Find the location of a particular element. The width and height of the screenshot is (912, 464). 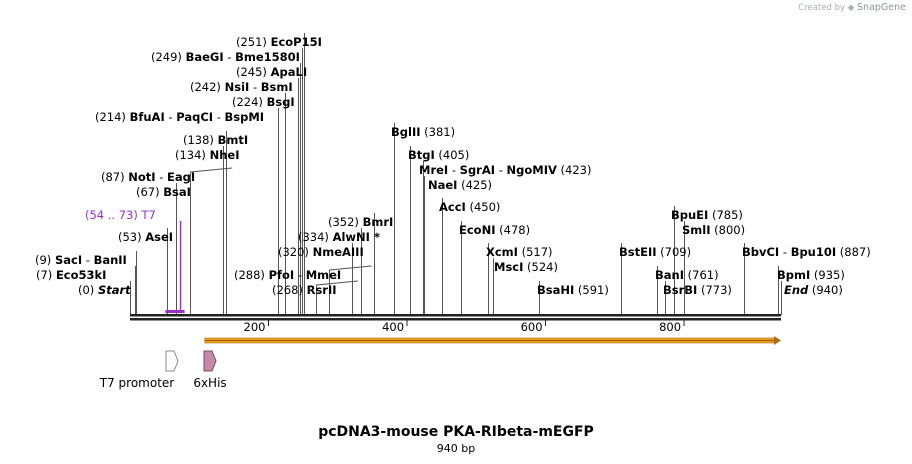

feature-t7-promoter: T7 promoter is located at coordinates (139, 370).